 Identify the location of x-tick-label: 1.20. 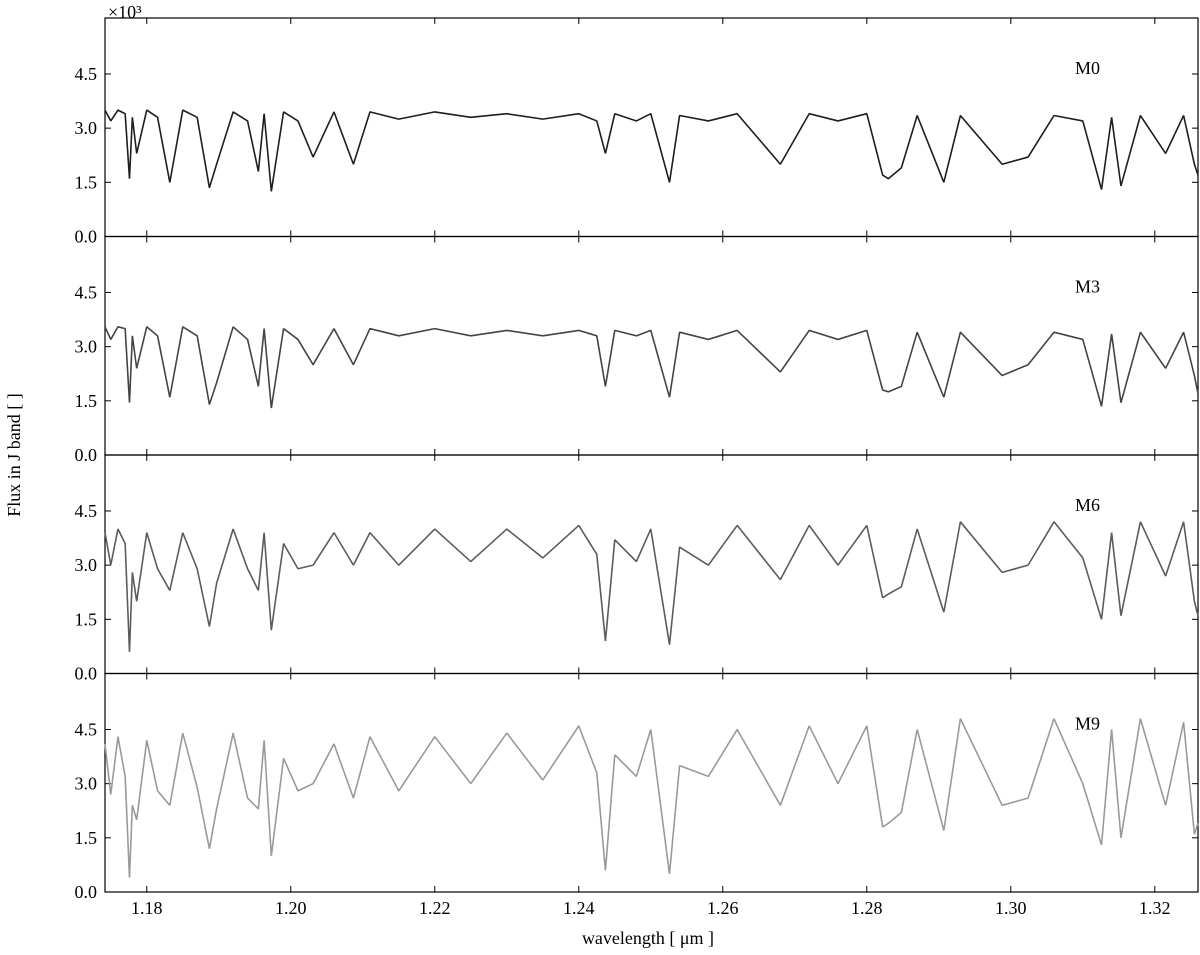
(291, 908).